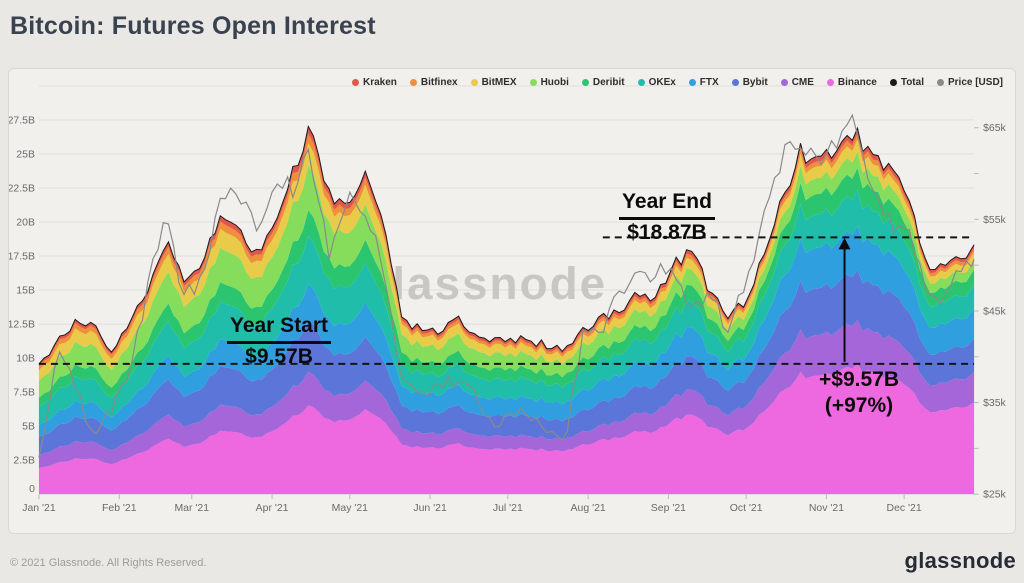 The height and width of the screenshot is (583, 1024). What do you see at coordinates (379, 82) in the screenshot?
I see `legend-label: Kraken` at bounding box center [379, 82].